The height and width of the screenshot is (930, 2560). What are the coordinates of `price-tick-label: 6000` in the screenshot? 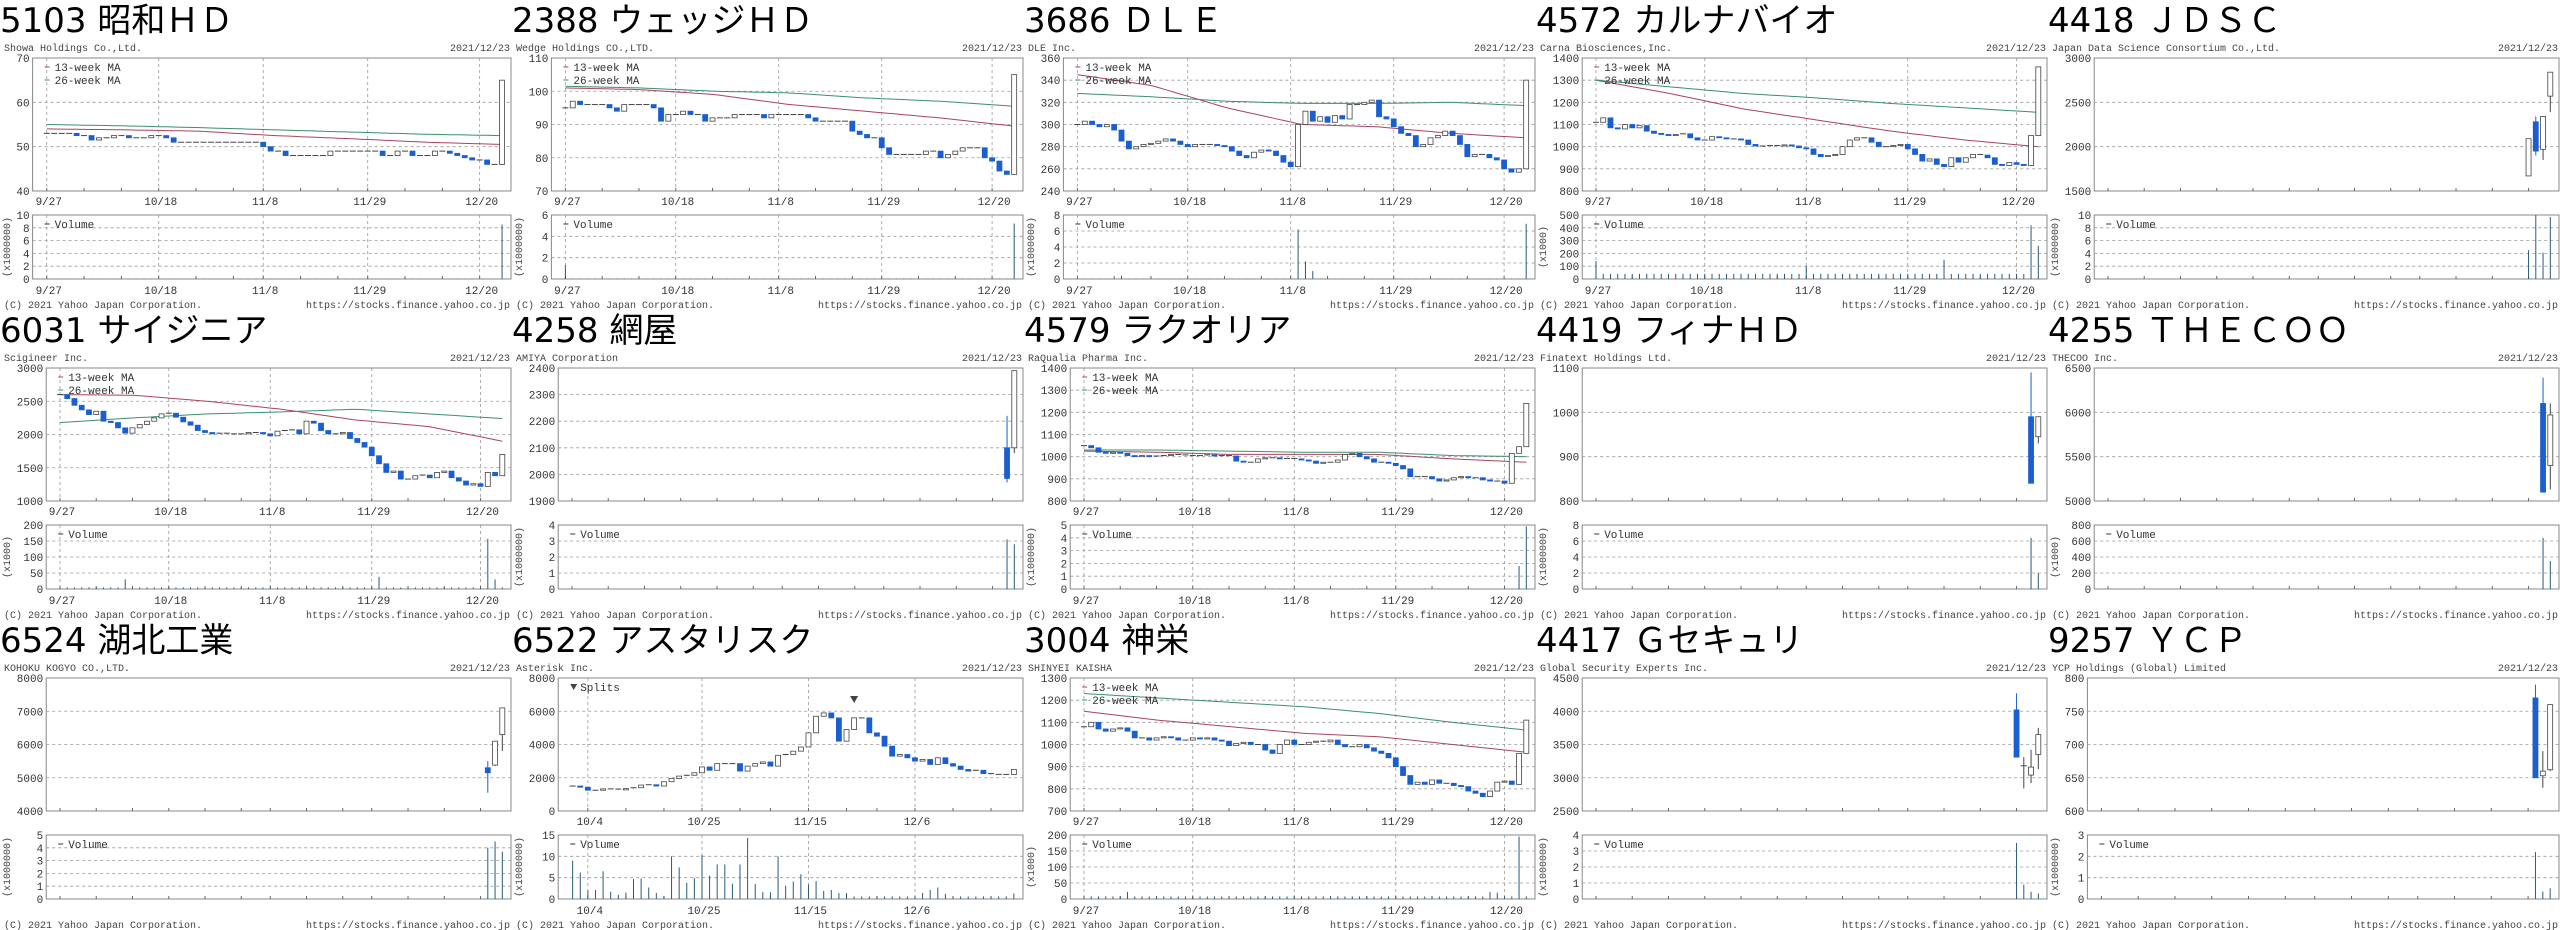 It's located at (542, 713).